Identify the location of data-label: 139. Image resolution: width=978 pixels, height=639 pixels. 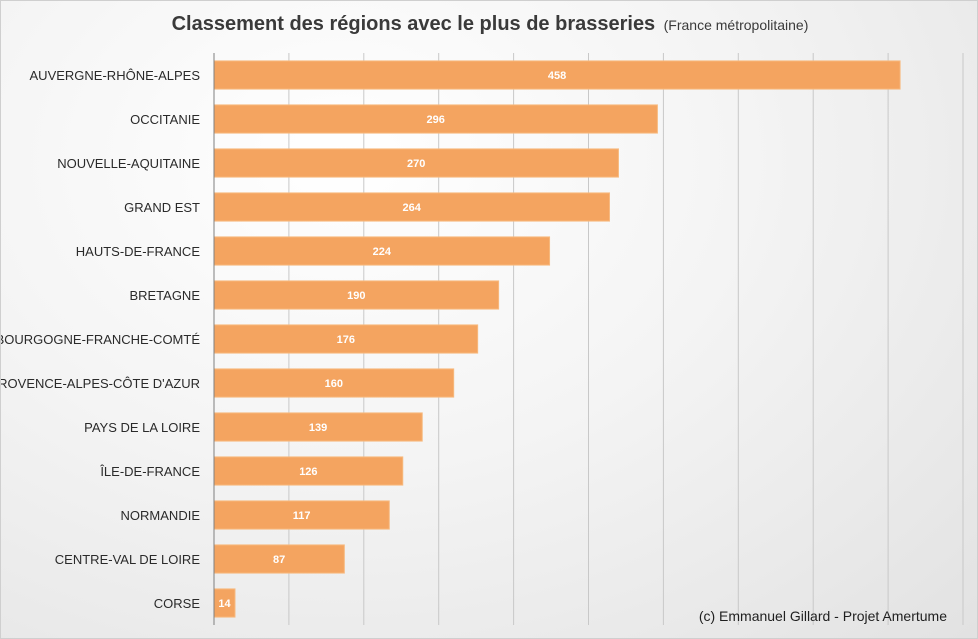
(318, 428).